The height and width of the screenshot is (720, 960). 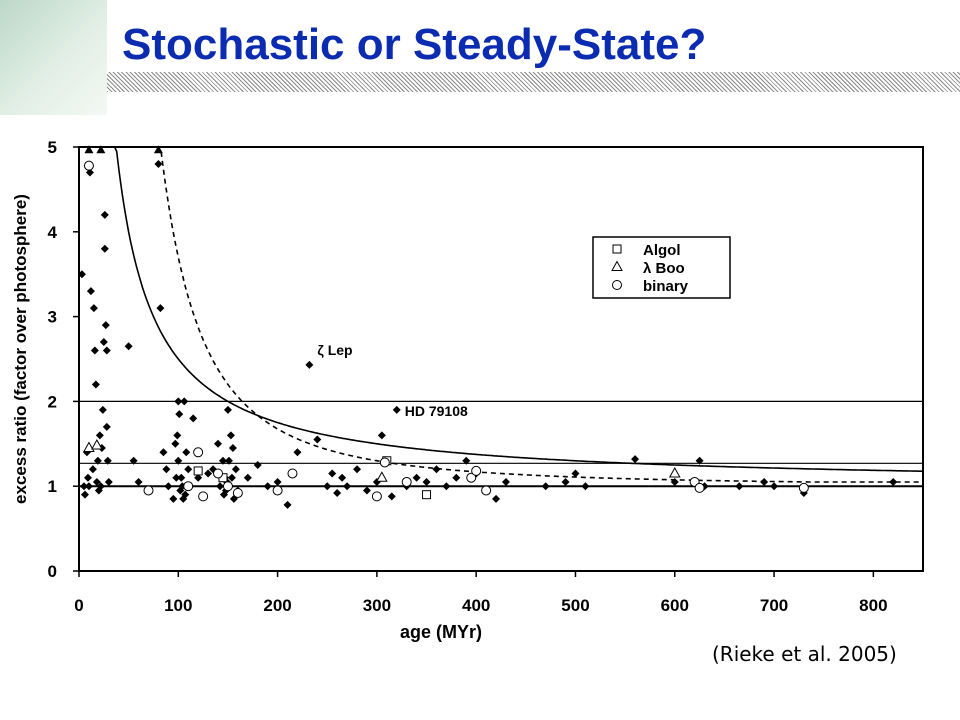 What do you see at coordinates (52, 401) in the screenshot?
I see `y-tick-label: 2` at bounding box center [52, 401].